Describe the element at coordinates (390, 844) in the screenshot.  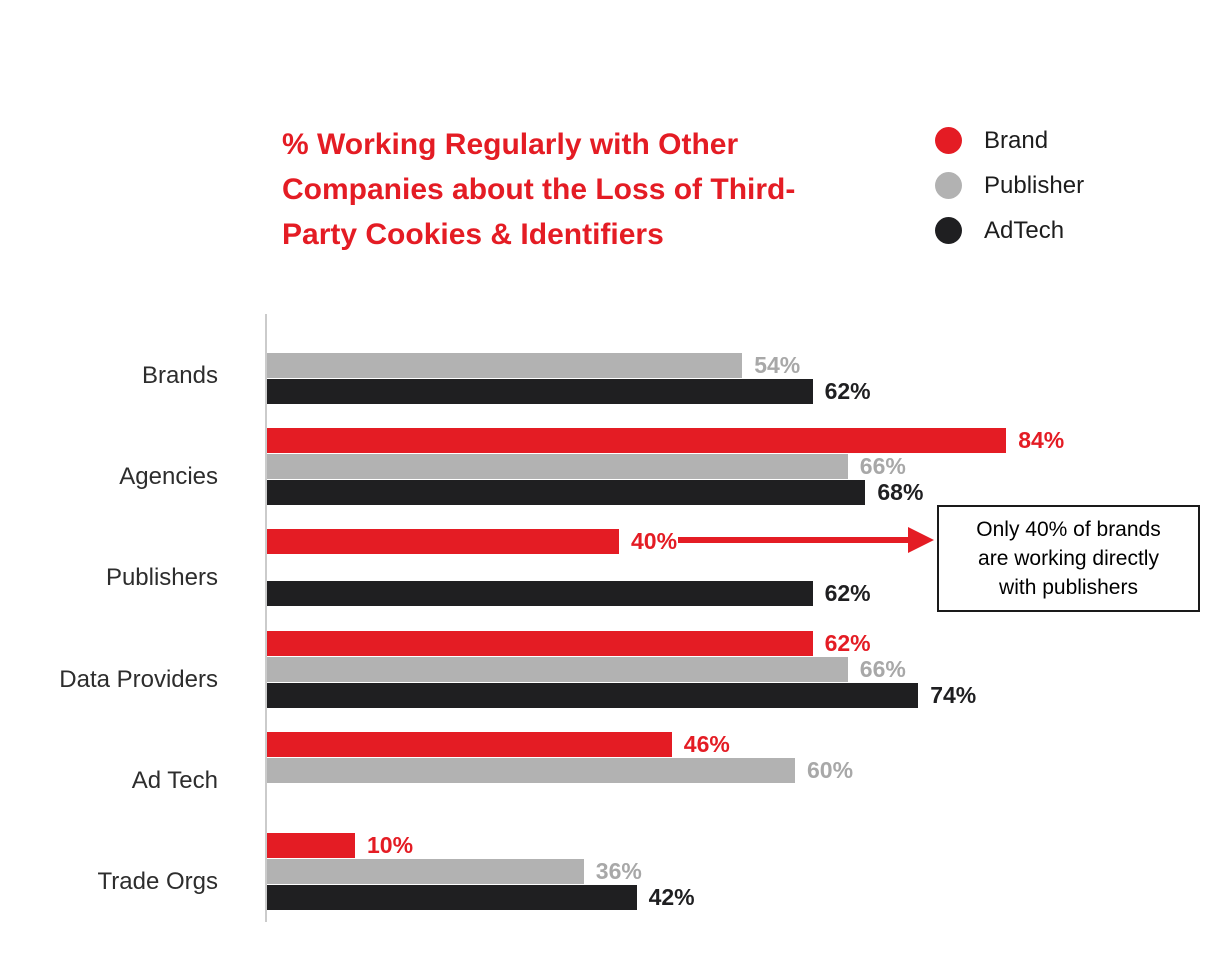
I see `value-label: 10%` at that location.